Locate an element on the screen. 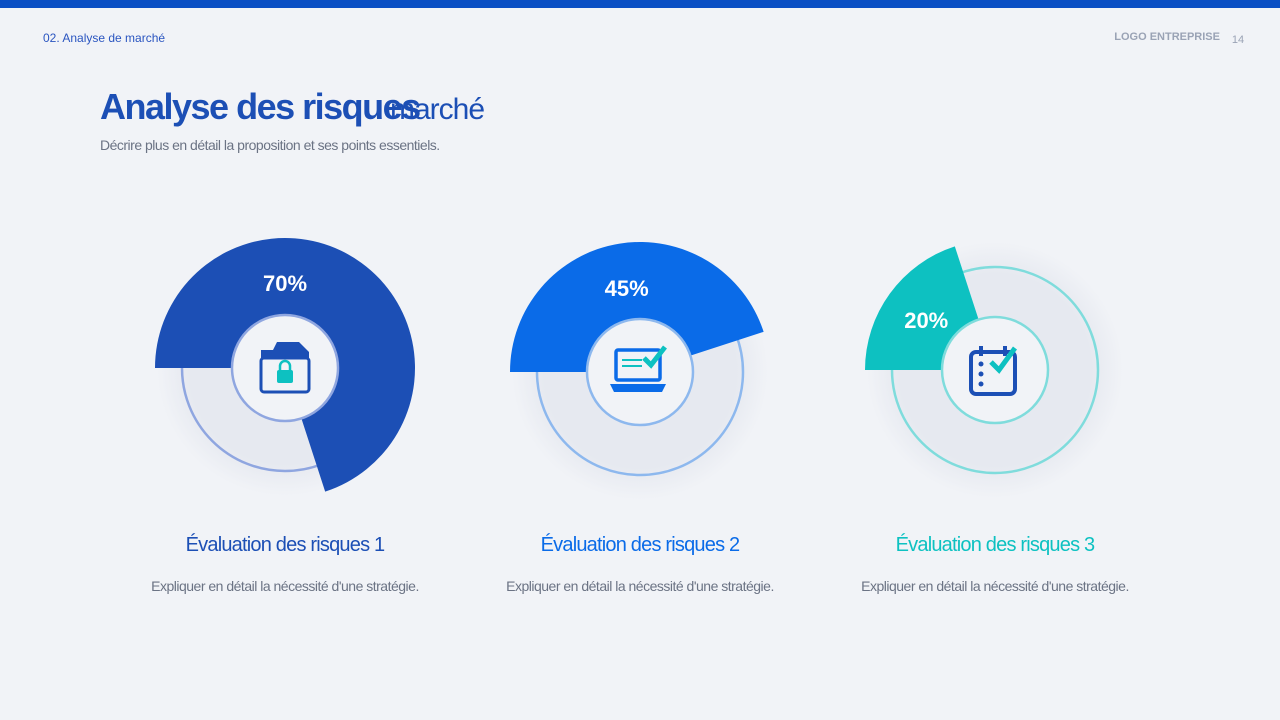 This screenshot has height=720, width=1280. percent-label: 45% is located at coordinates (627, 288).